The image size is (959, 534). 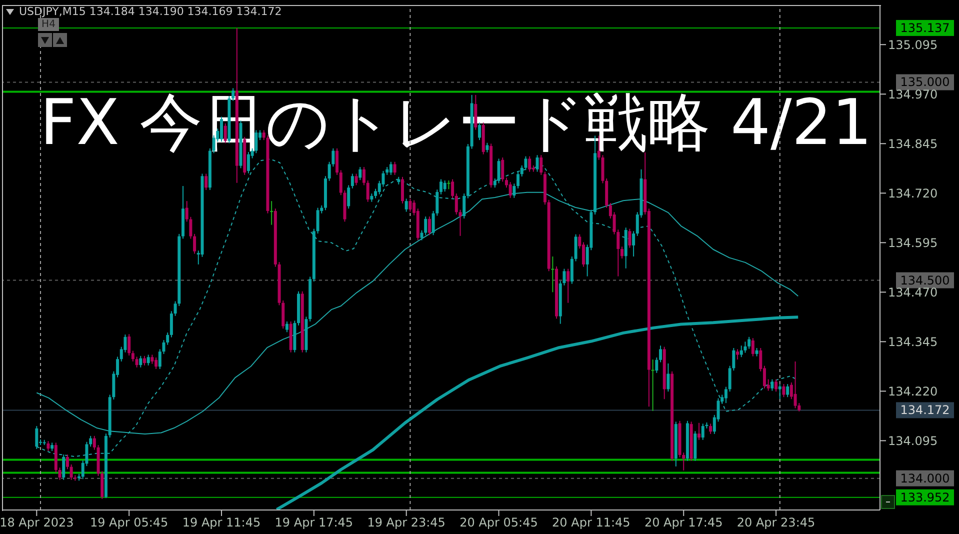 What do you see at coordinates (48, 24) in the screenshot?
I see `annotation: H4` at bounding box center [48, 24].